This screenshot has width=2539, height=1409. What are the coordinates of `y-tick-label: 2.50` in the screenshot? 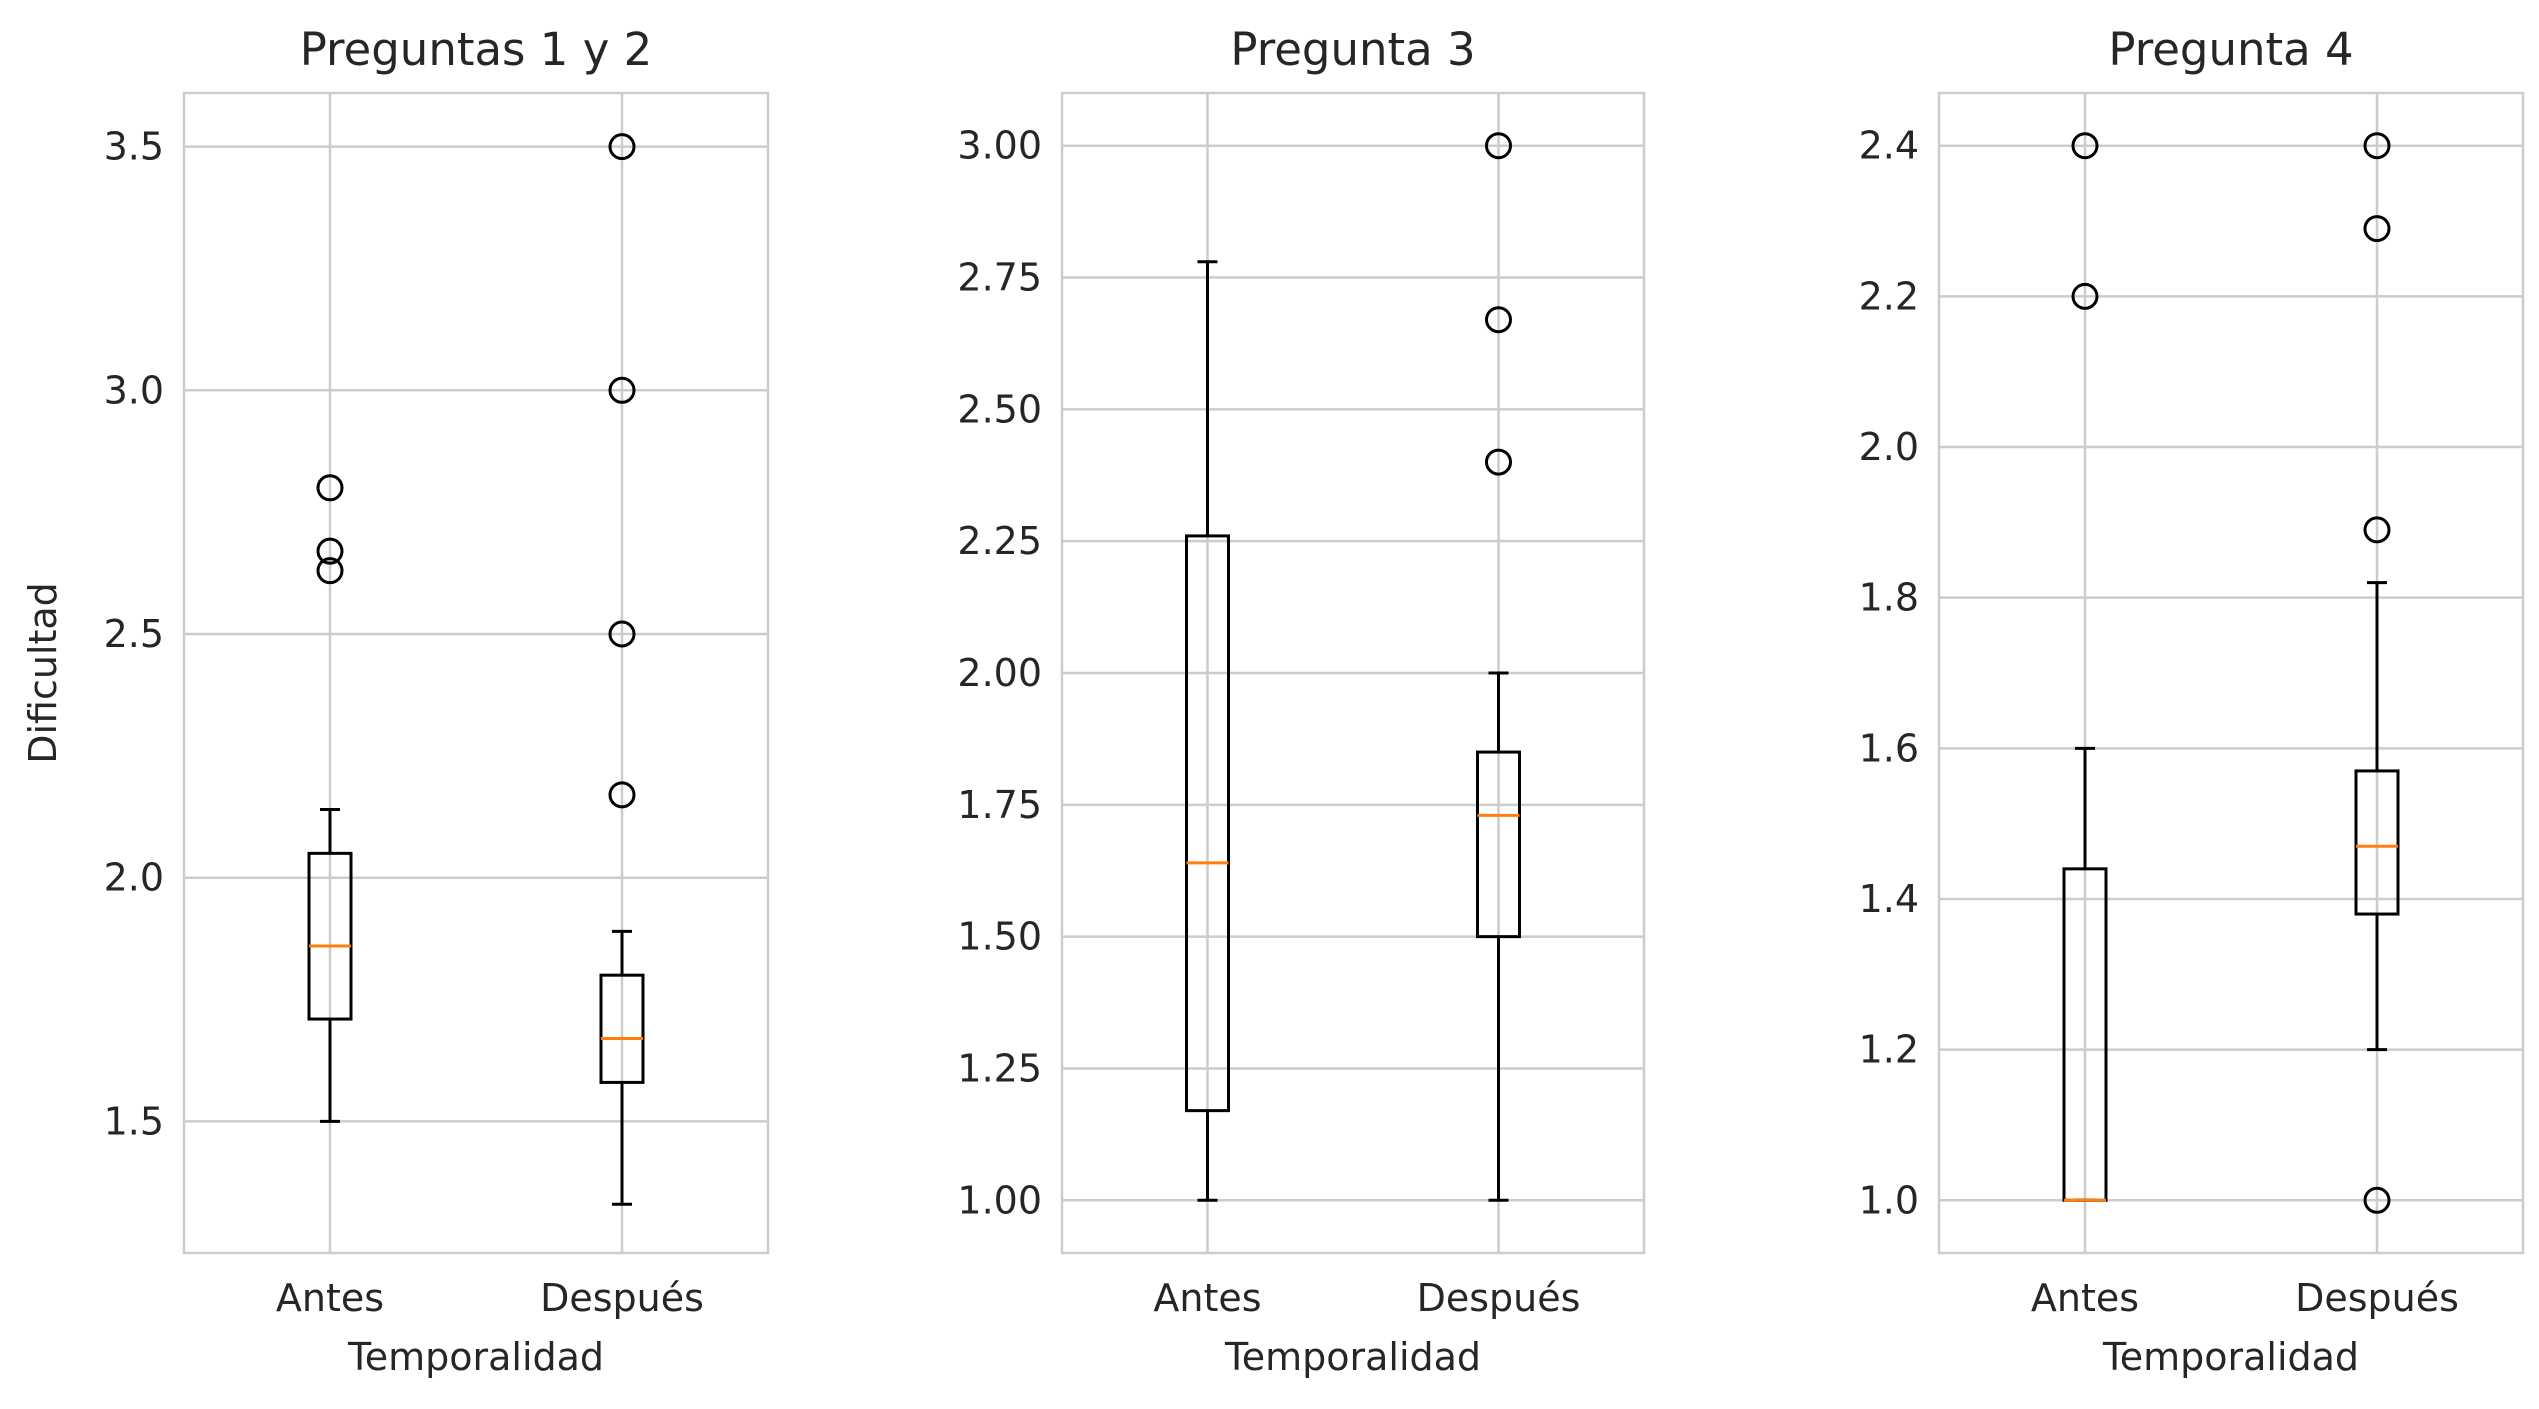 It's located at (999, 409).